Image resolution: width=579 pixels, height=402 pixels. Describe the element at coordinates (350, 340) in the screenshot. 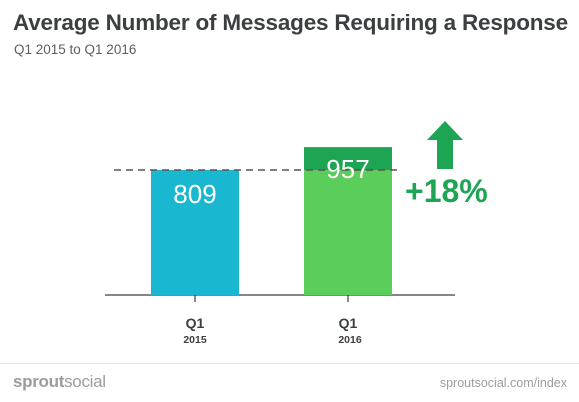

I see `x-tick-year: 2016` at that location.